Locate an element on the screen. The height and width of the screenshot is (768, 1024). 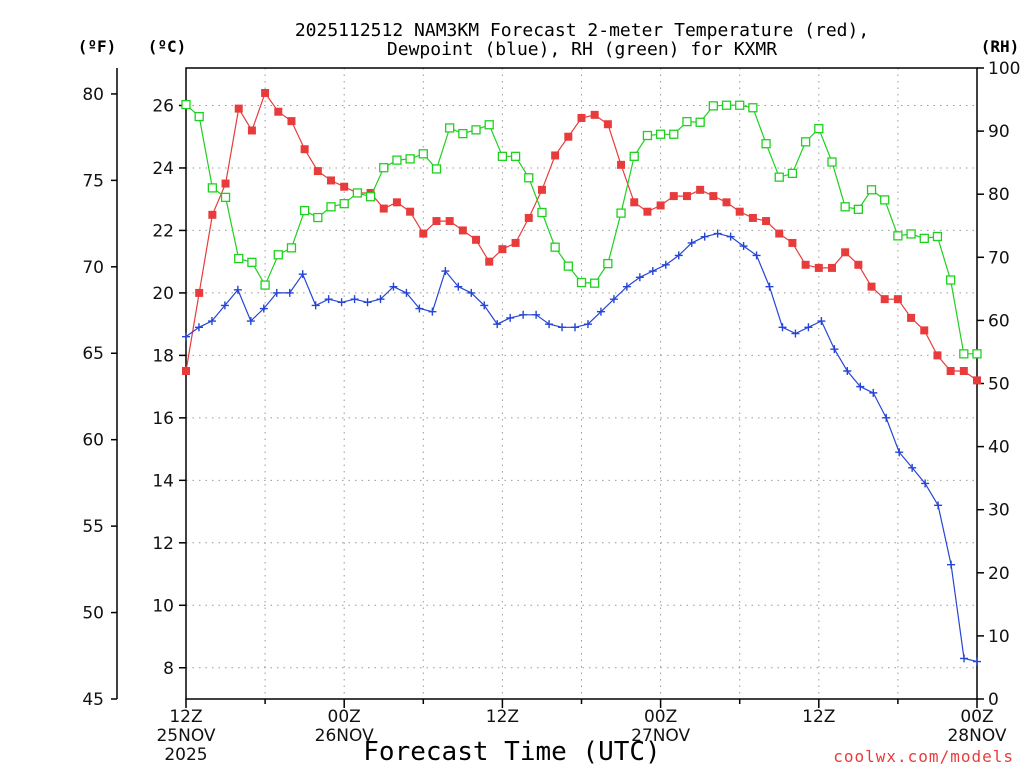
celsius-tick-label: 20 is located at coordinates (163, 294).